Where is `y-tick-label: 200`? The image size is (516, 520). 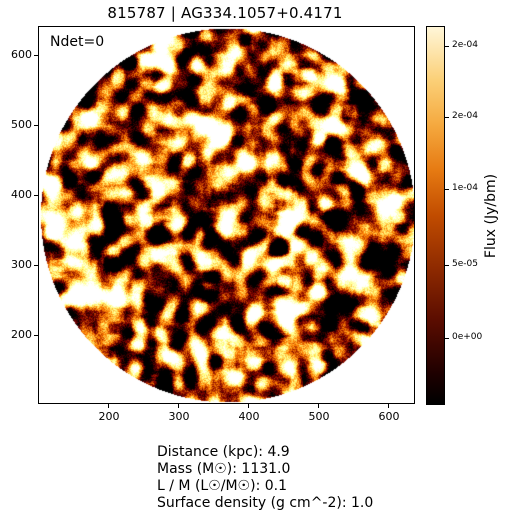
y-tick-label: 200 is located at coordinates (21, 334).